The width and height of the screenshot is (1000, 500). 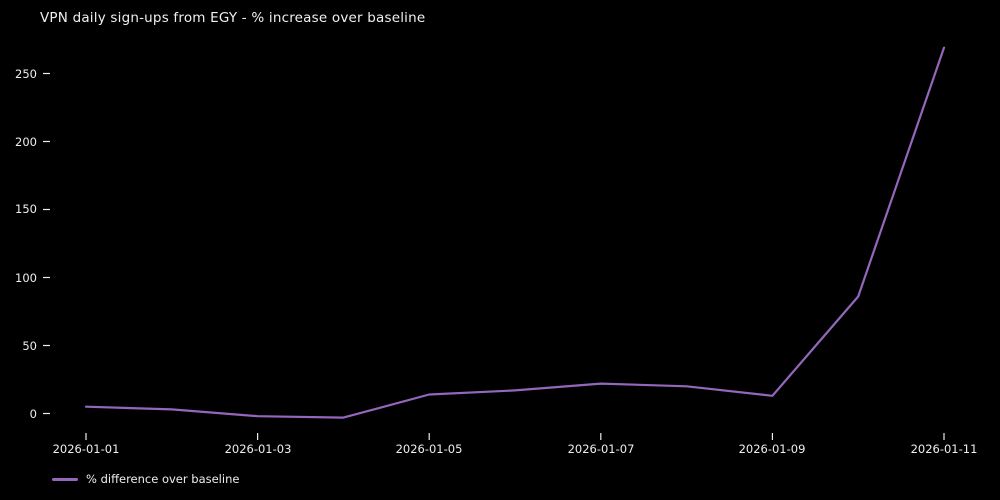 What do you see at coordinates (29, 346) in the screenshot?
I see `y-tick-label: 50` at bounding box center [29, 346].